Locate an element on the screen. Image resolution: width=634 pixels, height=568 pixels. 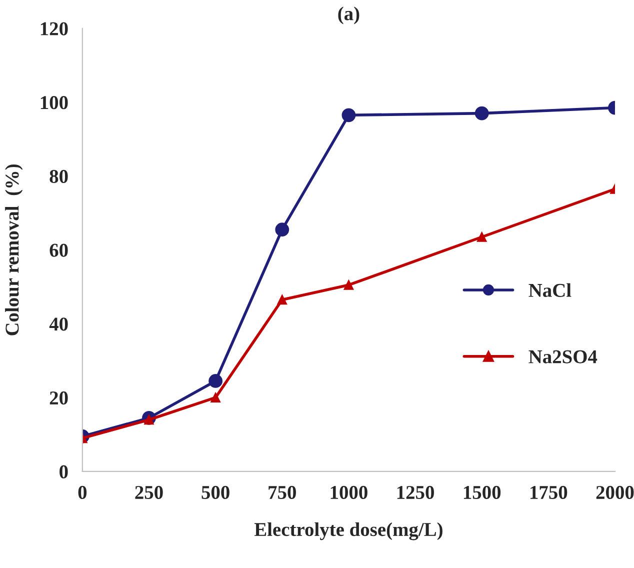
y-tick-label: 80 is located at coordinates (59, 177).